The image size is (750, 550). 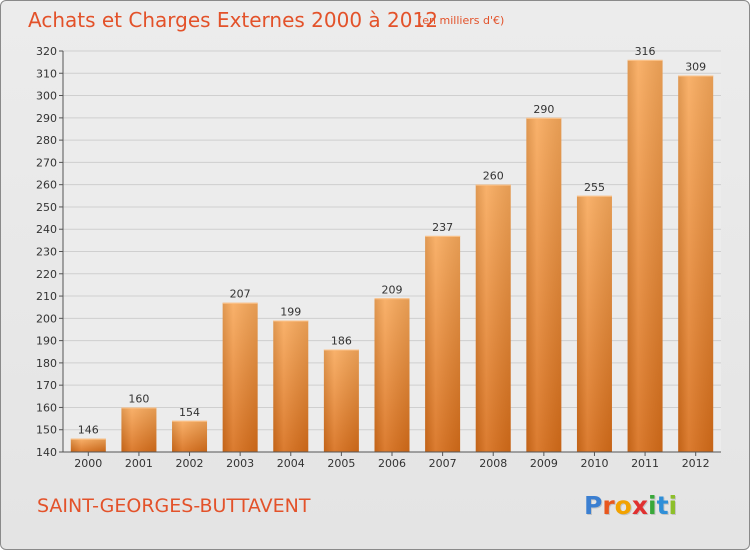 What do you see at coordinates (233, 20) in the screenshot?
I see `chart-title: Achats et Charges Externes 2000 à 2012` at bounding box center [233, 20].